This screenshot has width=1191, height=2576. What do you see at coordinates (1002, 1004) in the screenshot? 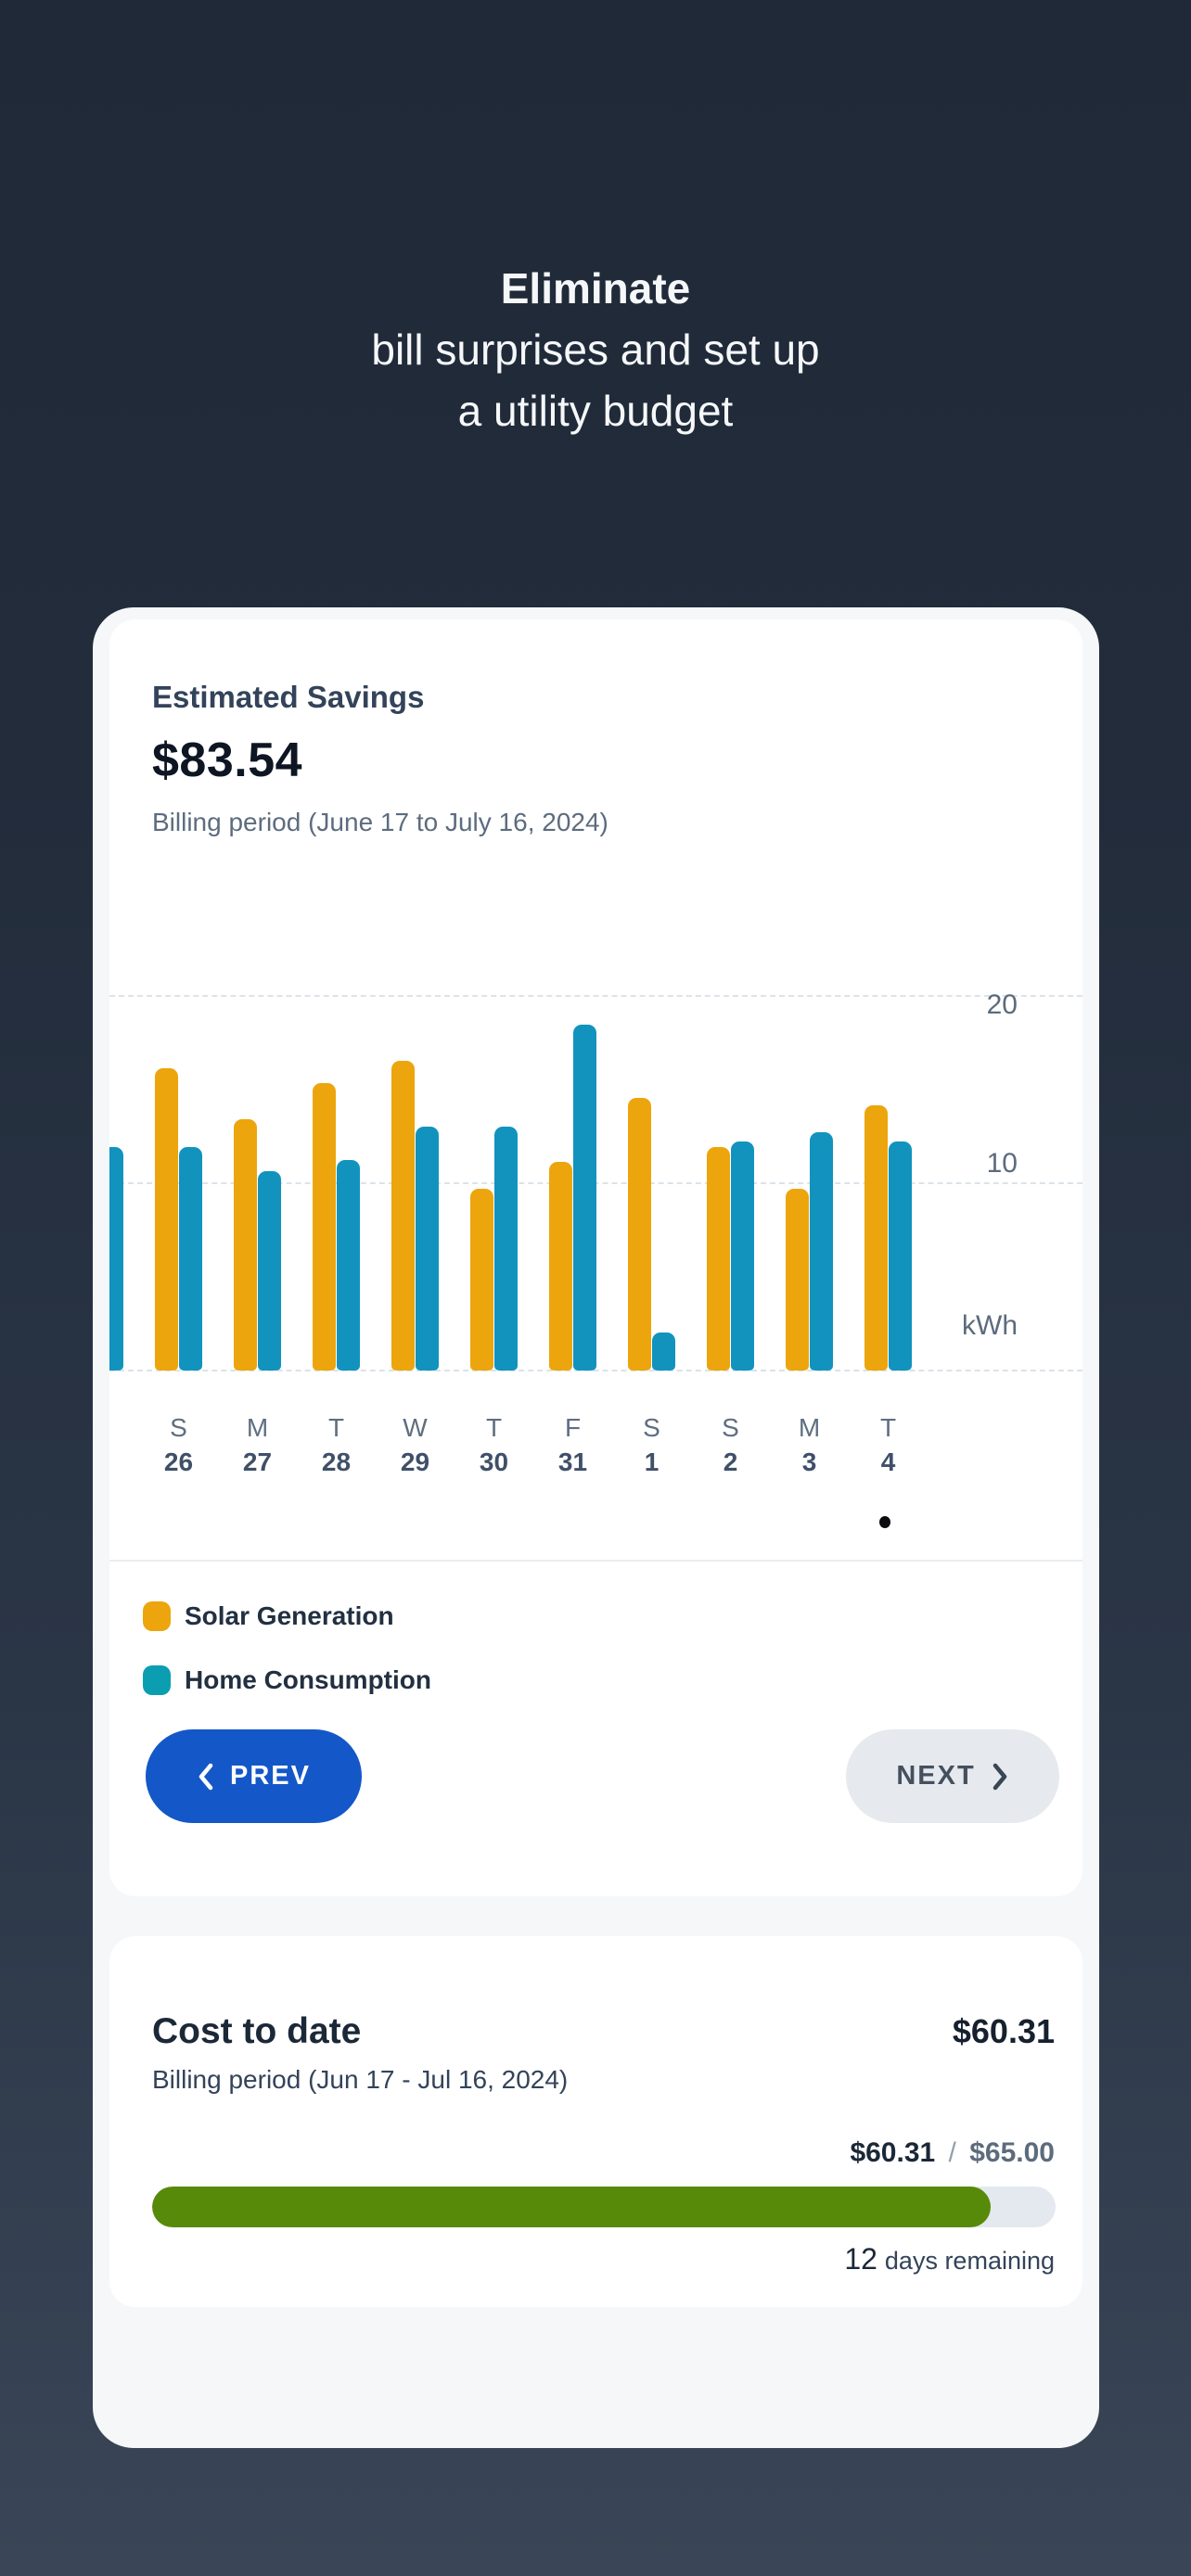
I see `y-tick-20: 20` at bounding box center [1002, 1004].